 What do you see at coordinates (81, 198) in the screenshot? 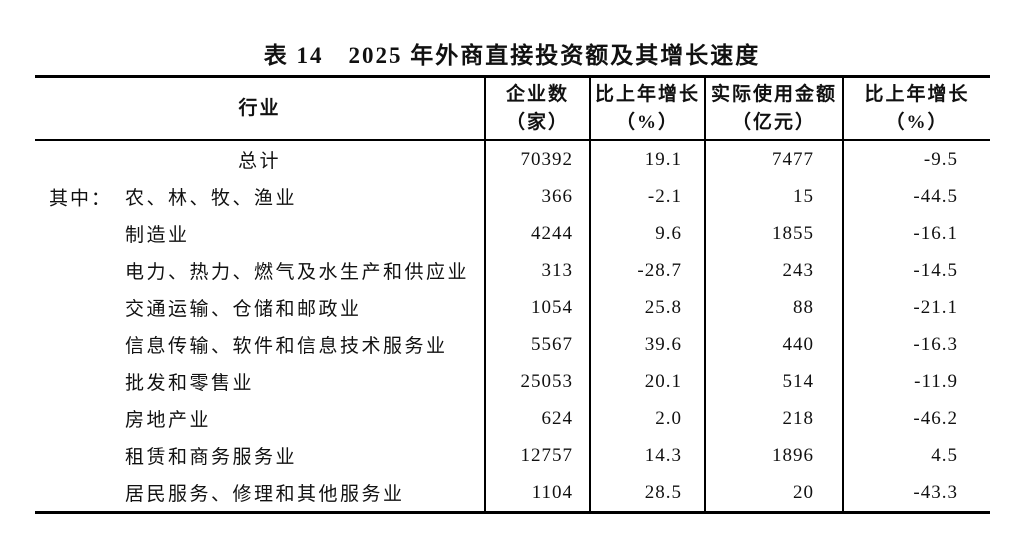
I see `row-prefix: 其中：` at bounding box center [81, 198].